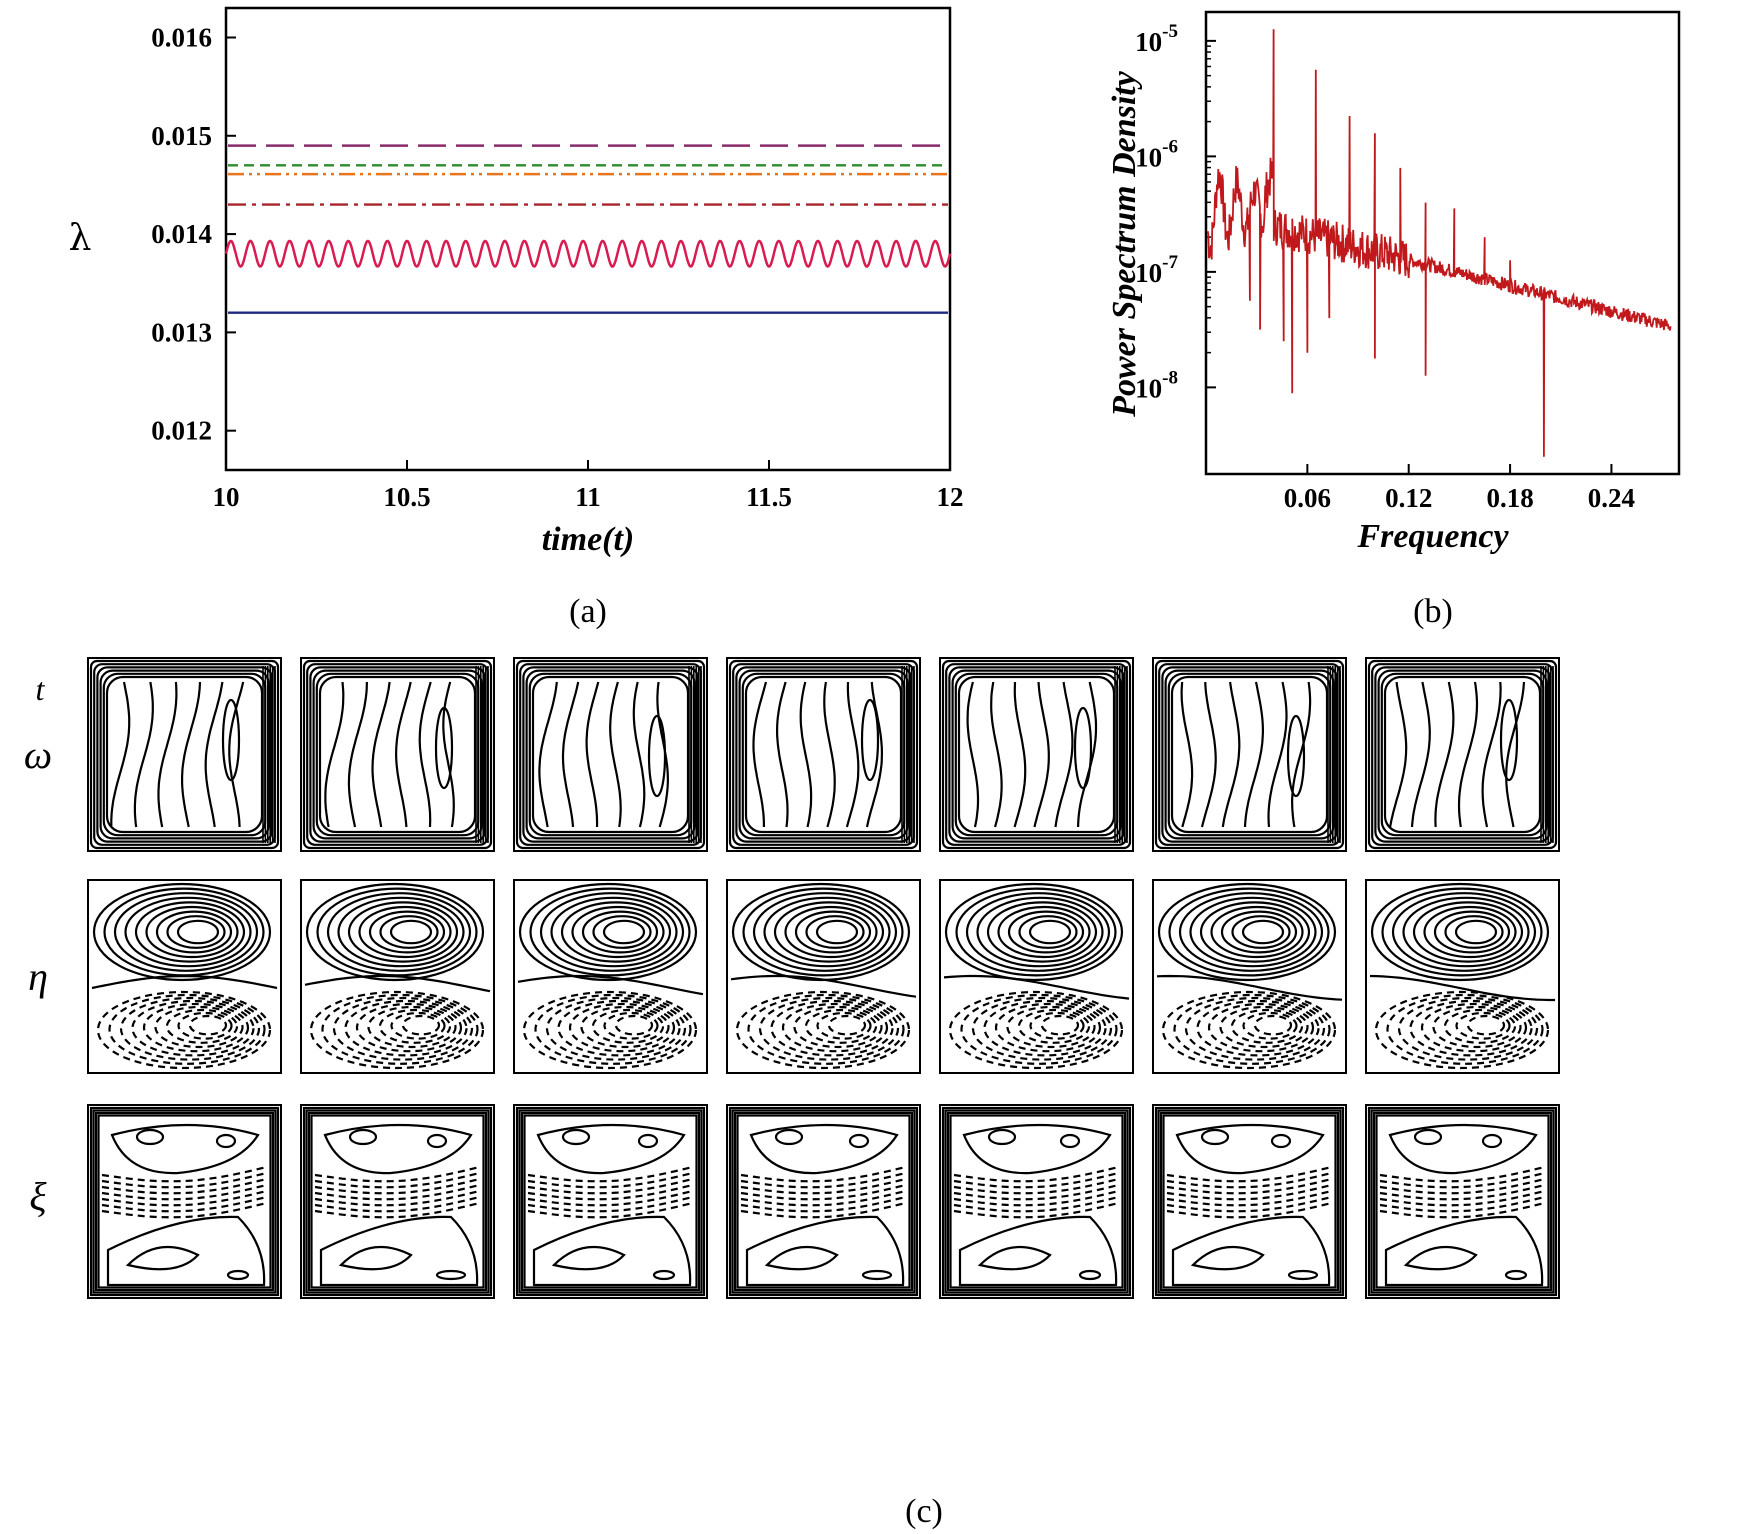 The image size is (1760, 1534). Describe the element at coordinates (375, 1258) in the screenshot. I see `xi-inner-contour` at that location.